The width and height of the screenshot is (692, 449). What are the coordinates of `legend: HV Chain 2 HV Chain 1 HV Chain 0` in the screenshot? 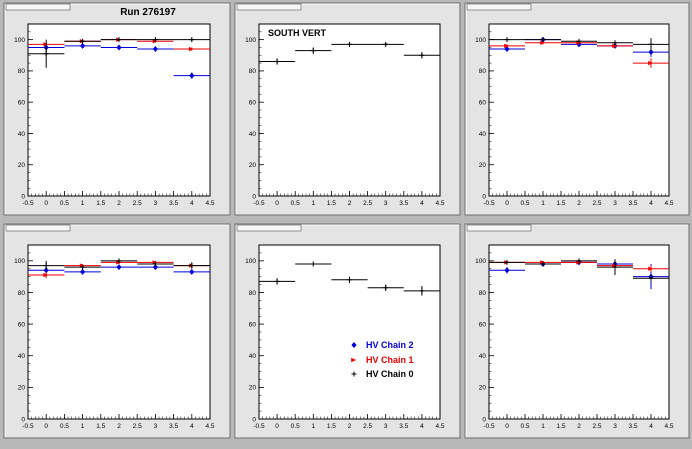 It's located at (382, 359).